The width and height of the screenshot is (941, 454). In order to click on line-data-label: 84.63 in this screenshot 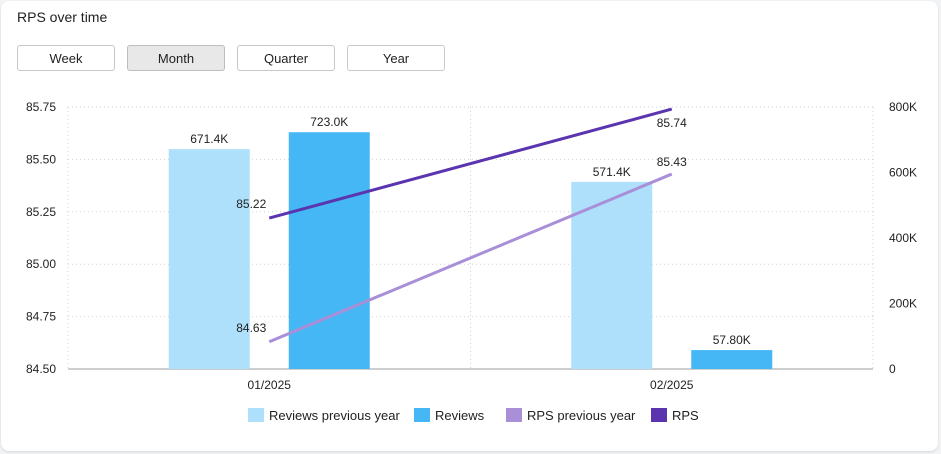, I will do `click(251, 328)`.